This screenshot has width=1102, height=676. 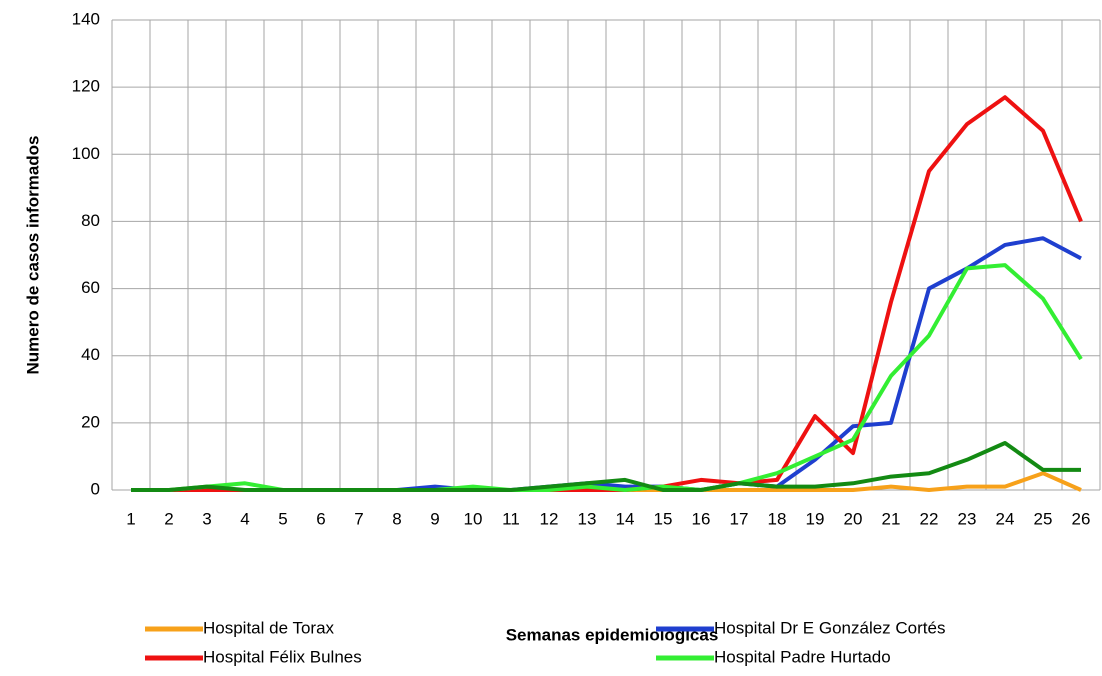 I want to click on x-tick-label: 19, so click(x=815, y=518).